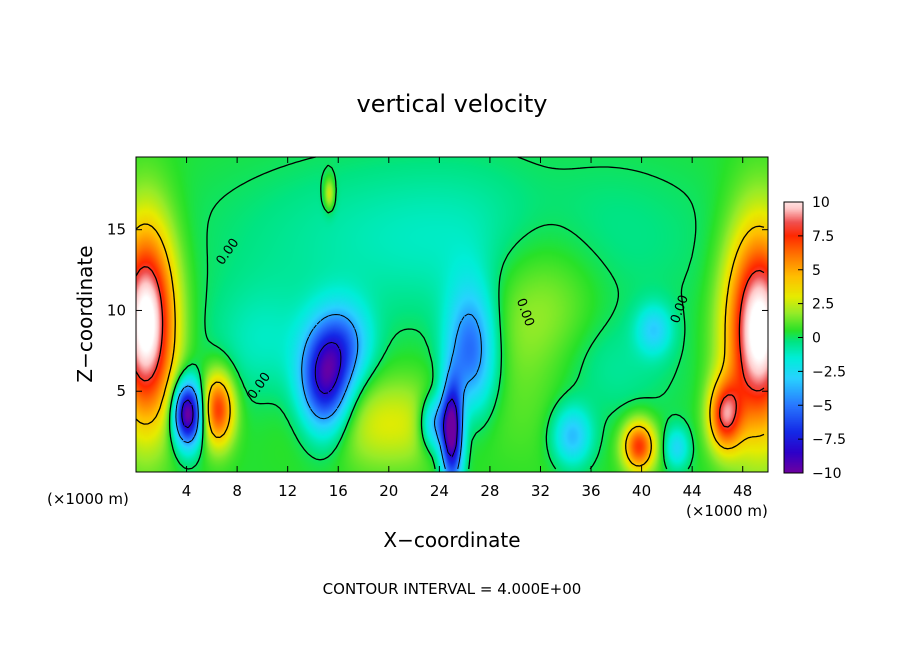  I want to click on footer-contour-interval: CONTOUR INTERVAL = 4.000E+00, so click(452, 589).